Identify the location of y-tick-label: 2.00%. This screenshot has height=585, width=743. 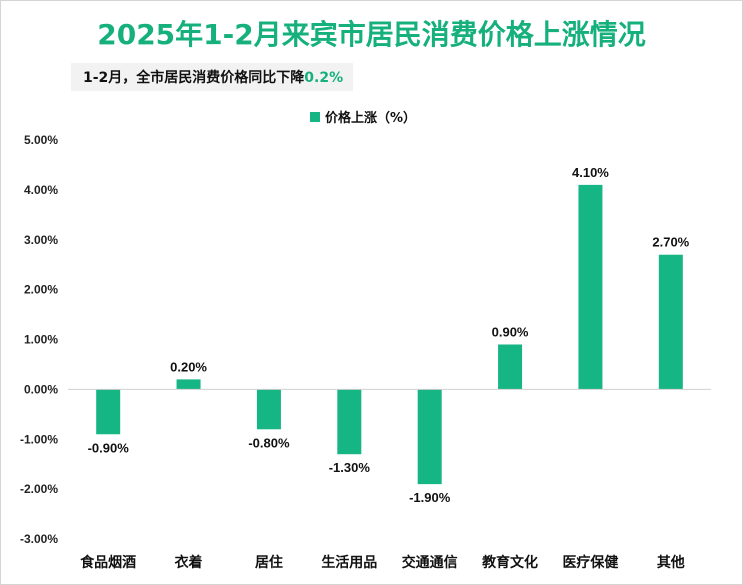
(41, 290).